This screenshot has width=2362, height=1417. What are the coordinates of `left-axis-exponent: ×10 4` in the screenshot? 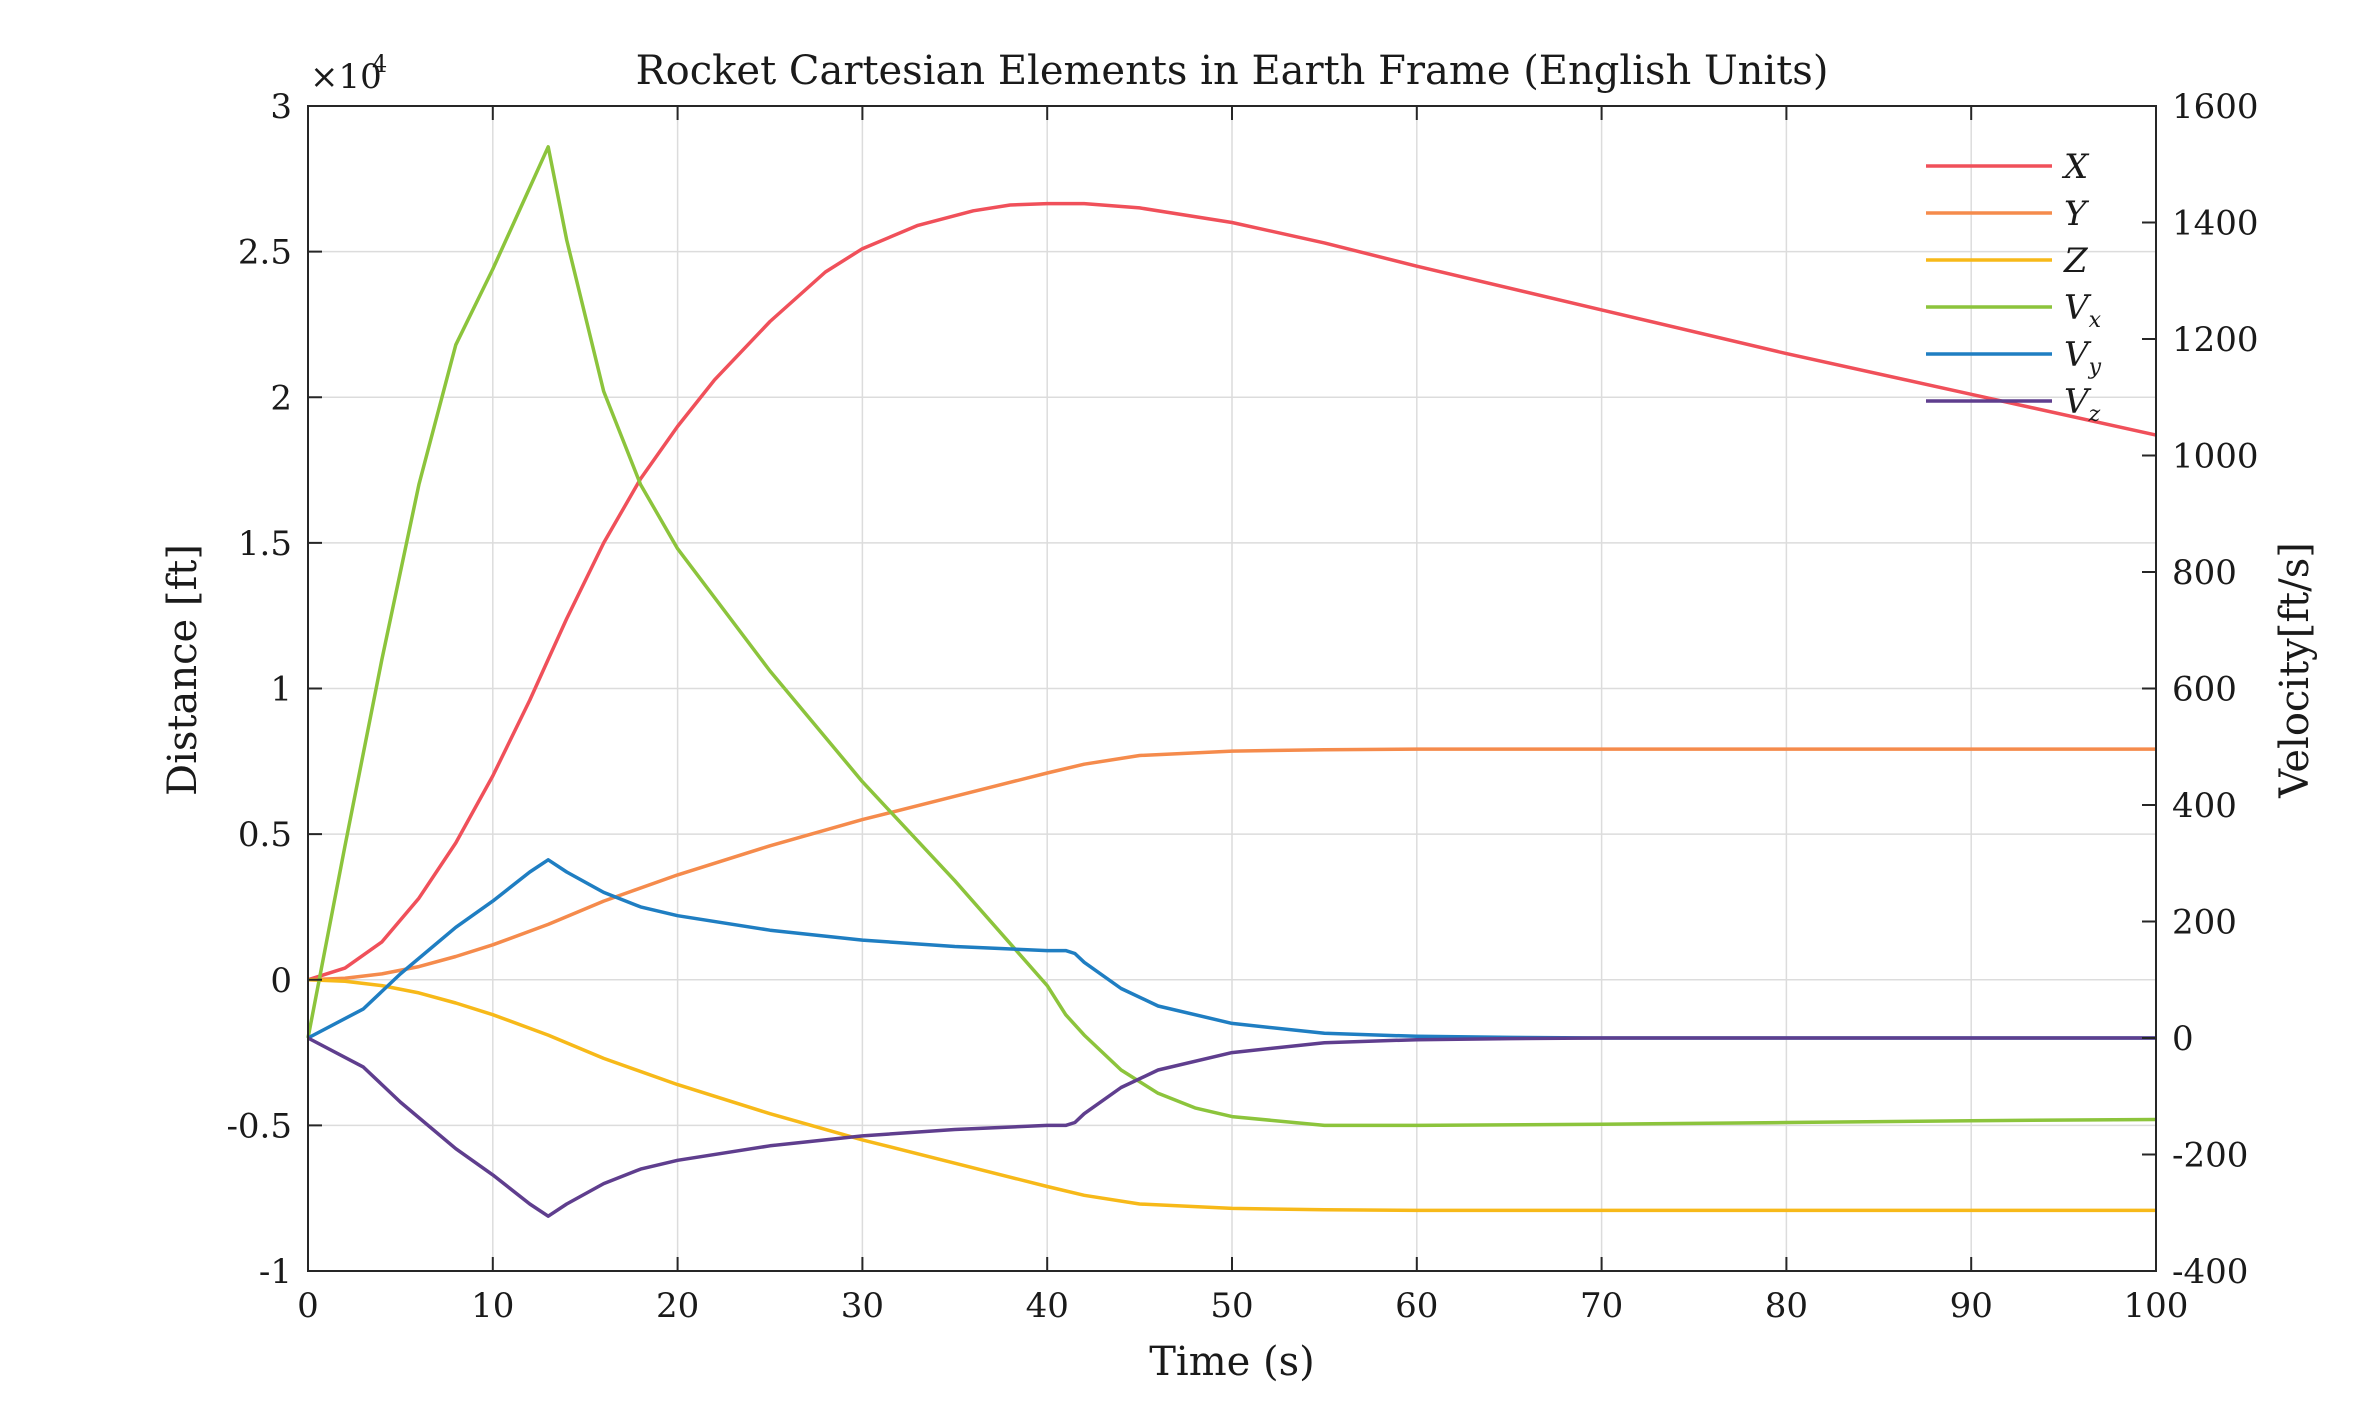 It's located at (348, 73).